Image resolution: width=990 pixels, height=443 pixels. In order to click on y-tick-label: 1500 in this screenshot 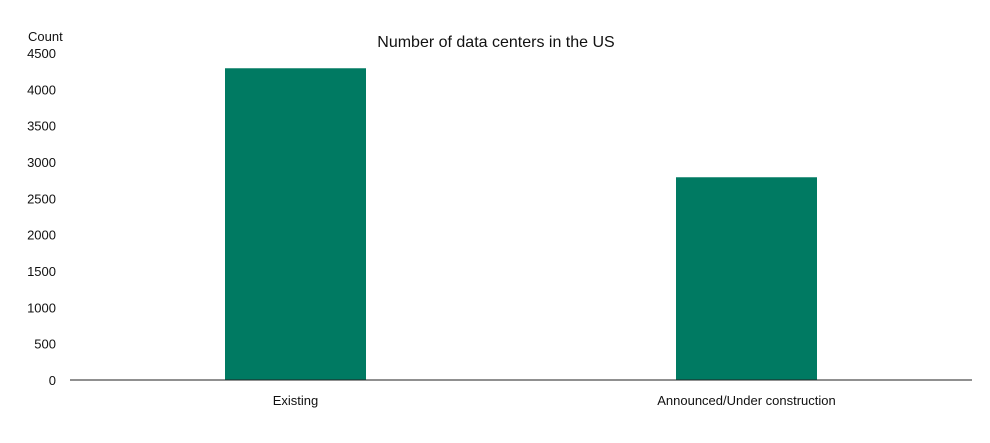, I will do `click(41, 271)`.